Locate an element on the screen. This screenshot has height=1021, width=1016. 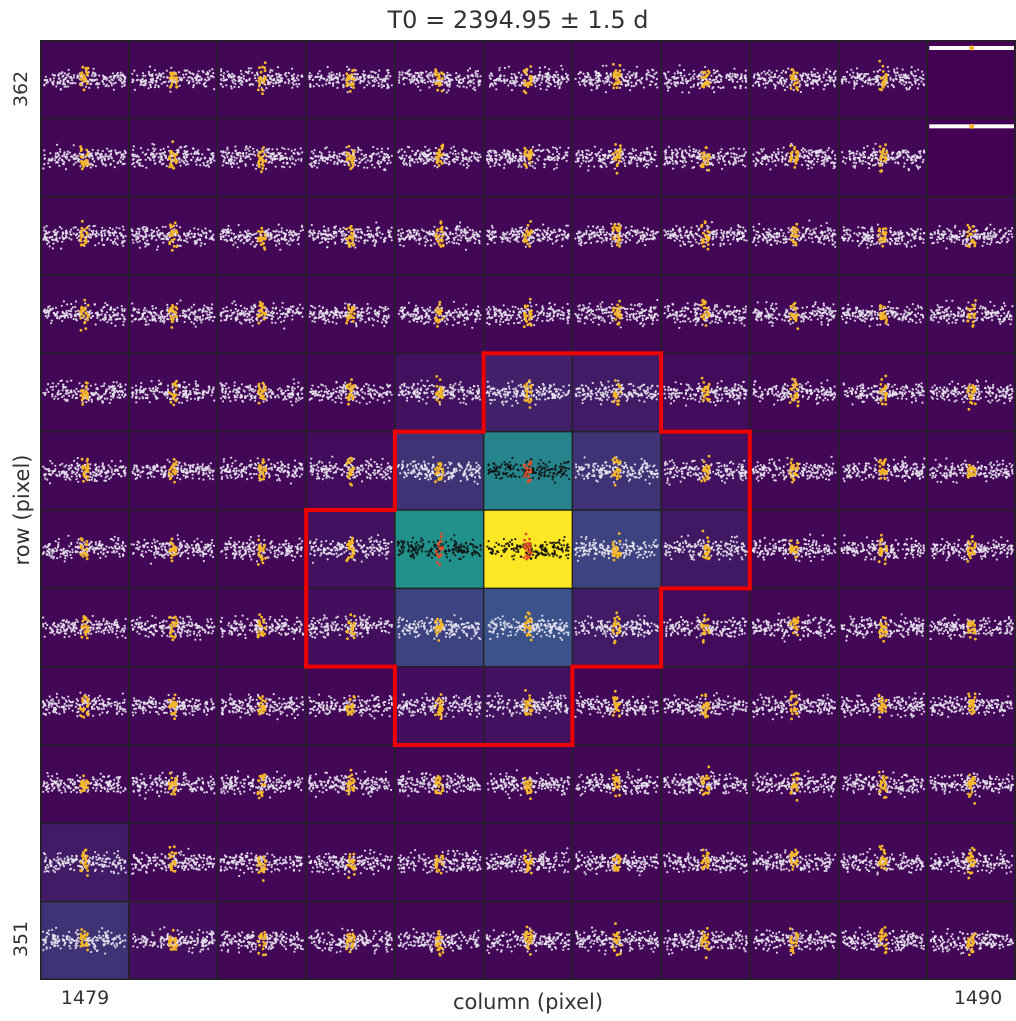
pixel-cell-r359-c1483 is located at coordinates (439, 314).